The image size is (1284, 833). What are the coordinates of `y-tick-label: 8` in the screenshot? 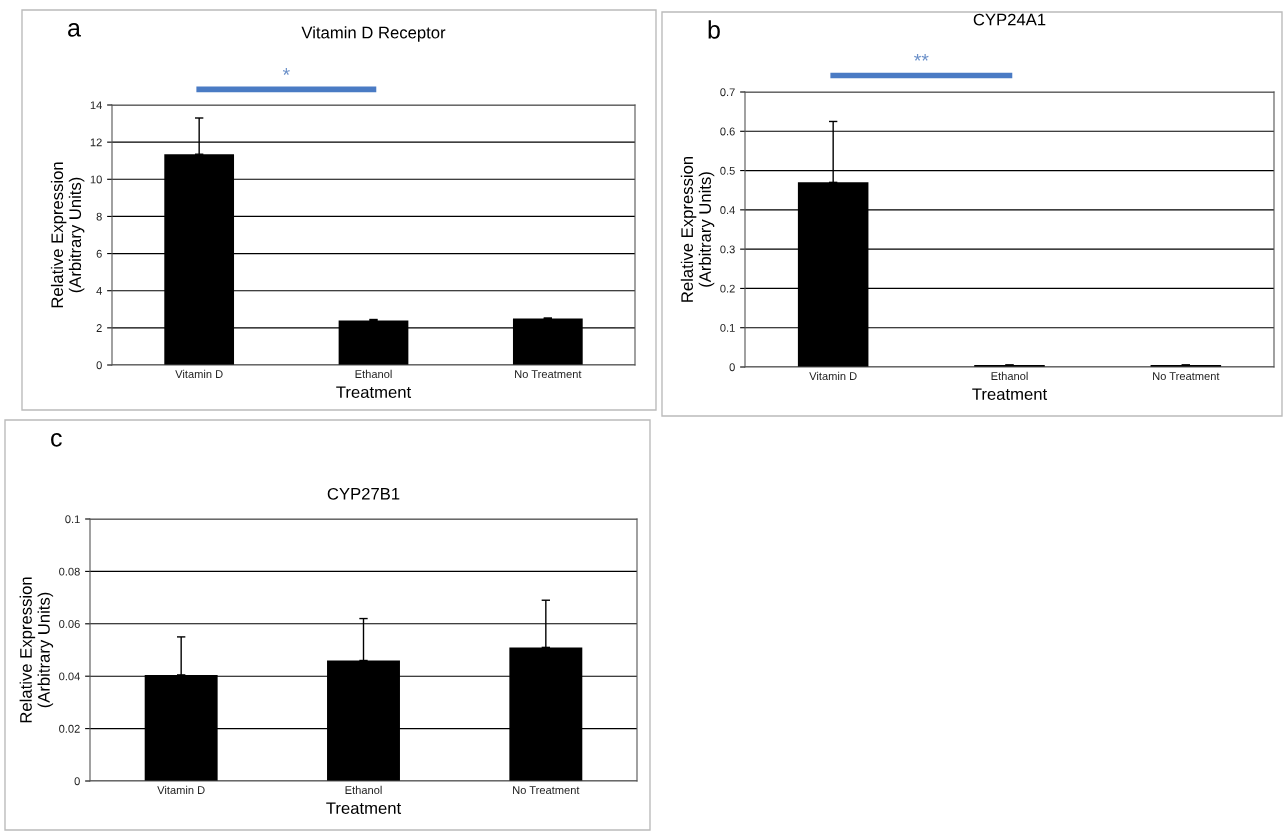 It's located at (99, 216).